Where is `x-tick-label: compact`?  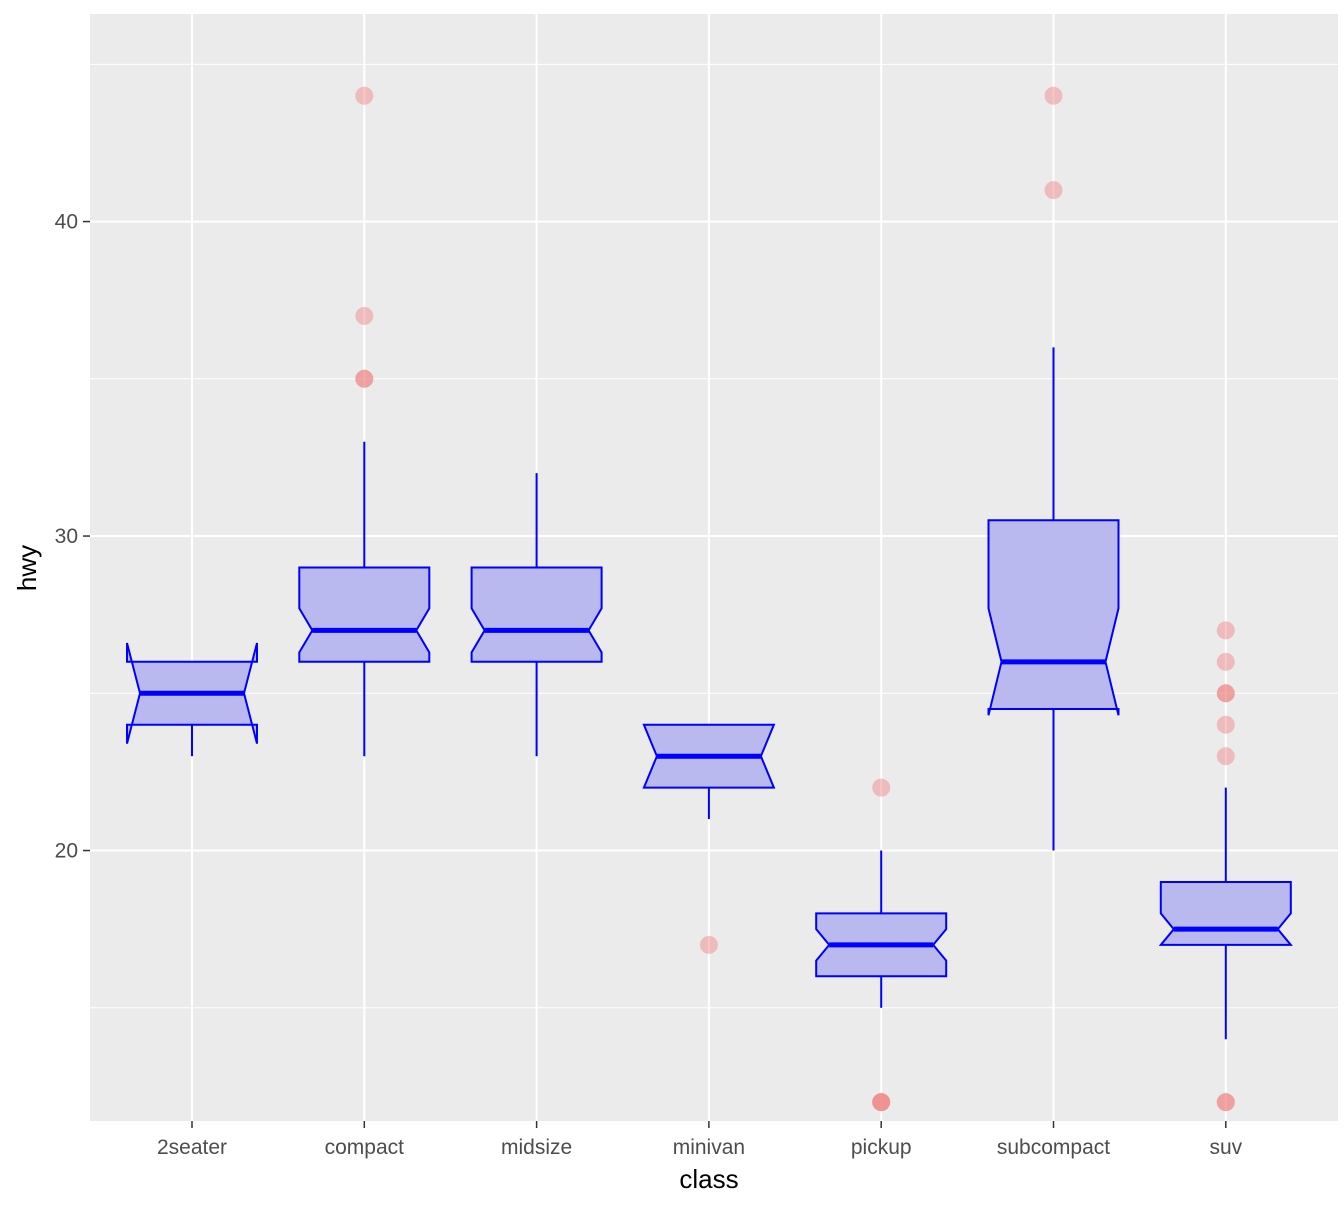
x-tick-label: compact is located at coordinates (365, 1147).